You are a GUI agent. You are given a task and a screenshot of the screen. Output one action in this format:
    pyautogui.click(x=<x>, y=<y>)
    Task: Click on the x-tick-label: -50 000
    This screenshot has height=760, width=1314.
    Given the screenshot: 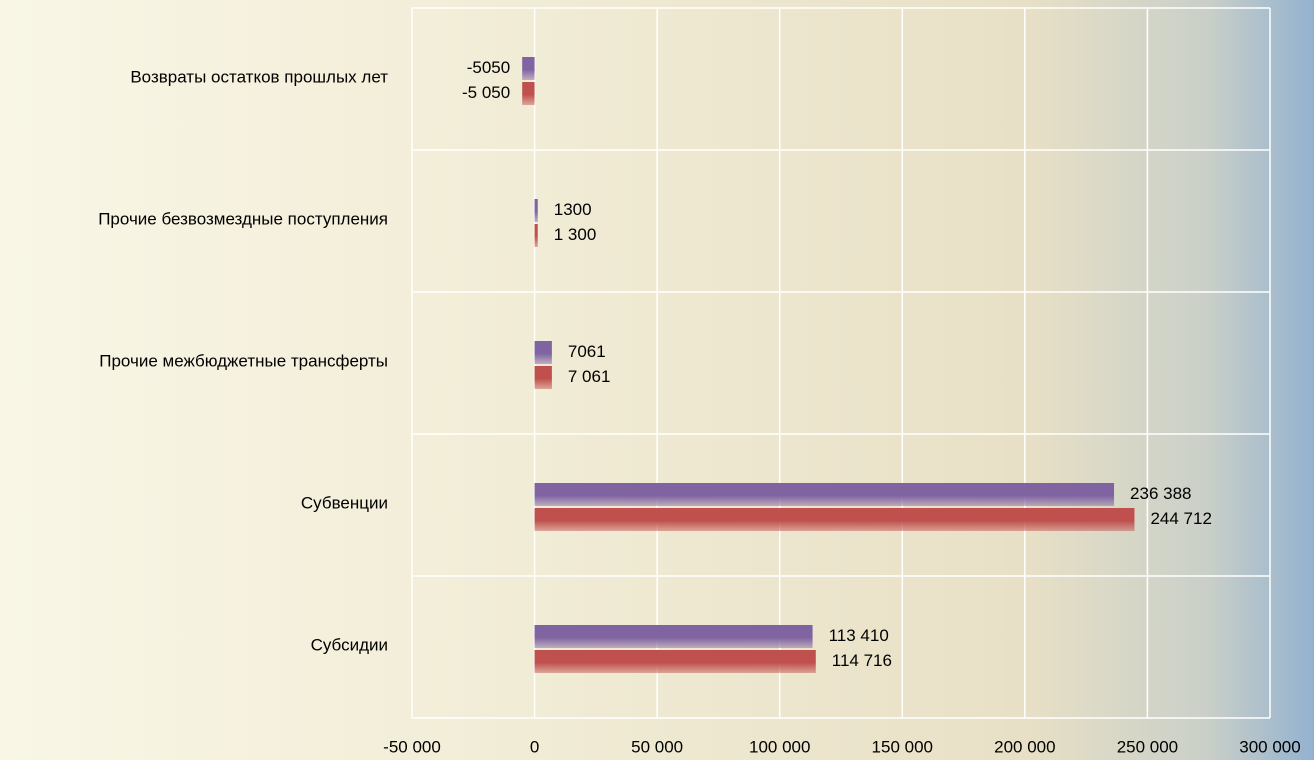 What is the action you would take?
    pyautogui.click(x=412, y=746)
    